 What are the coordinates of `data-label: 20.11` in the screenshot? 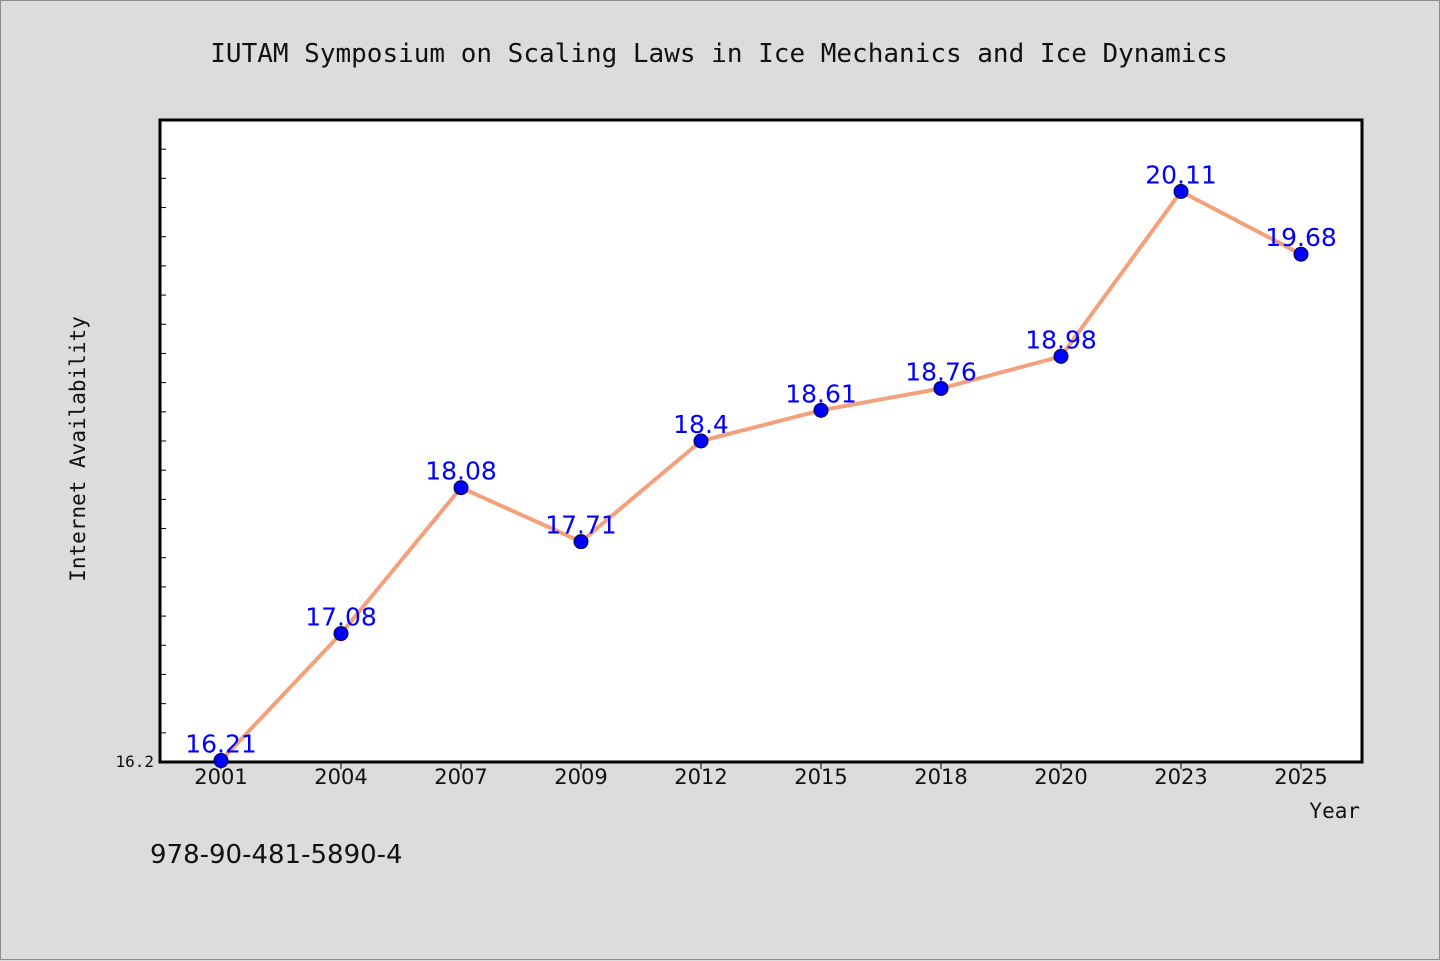 It's located at (1181, 174).